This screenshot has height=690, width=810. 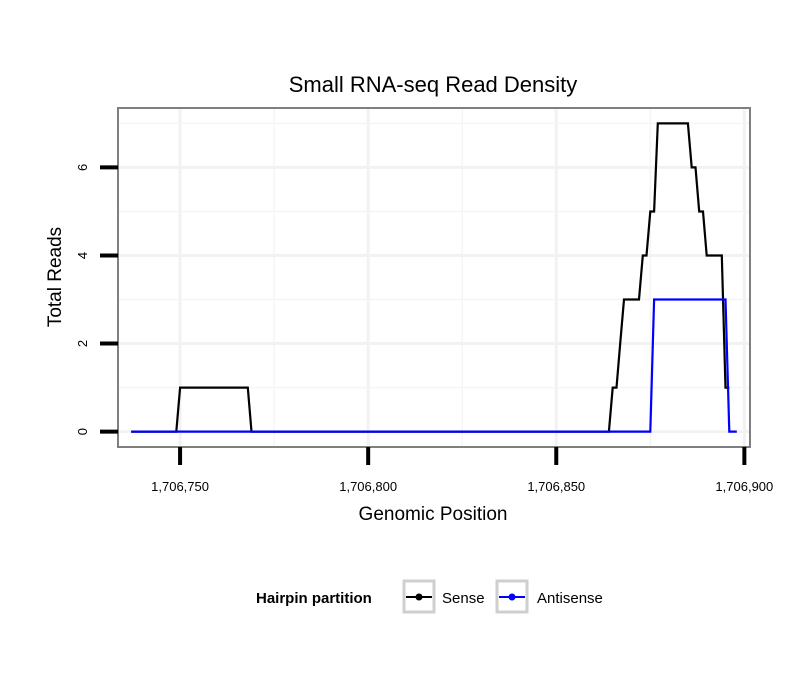 I want to click on legend: Hairpin partition Sense Antisense, so click(x=429, y=596).